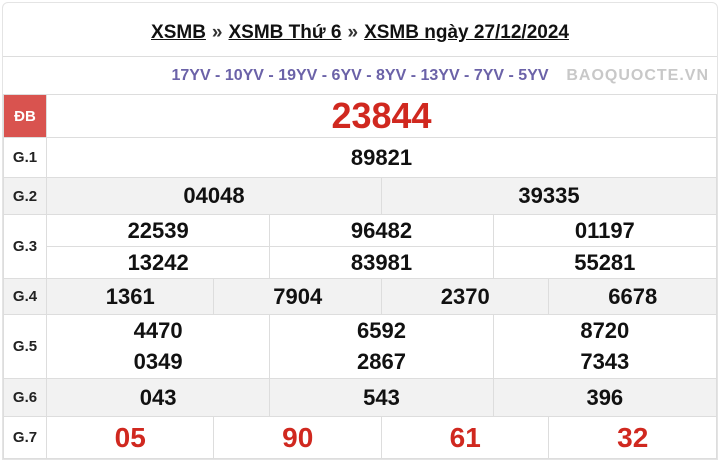  Describe the element at coordinates (381, 362) in the screenshot. I see `prize-value: 2867` at that location.